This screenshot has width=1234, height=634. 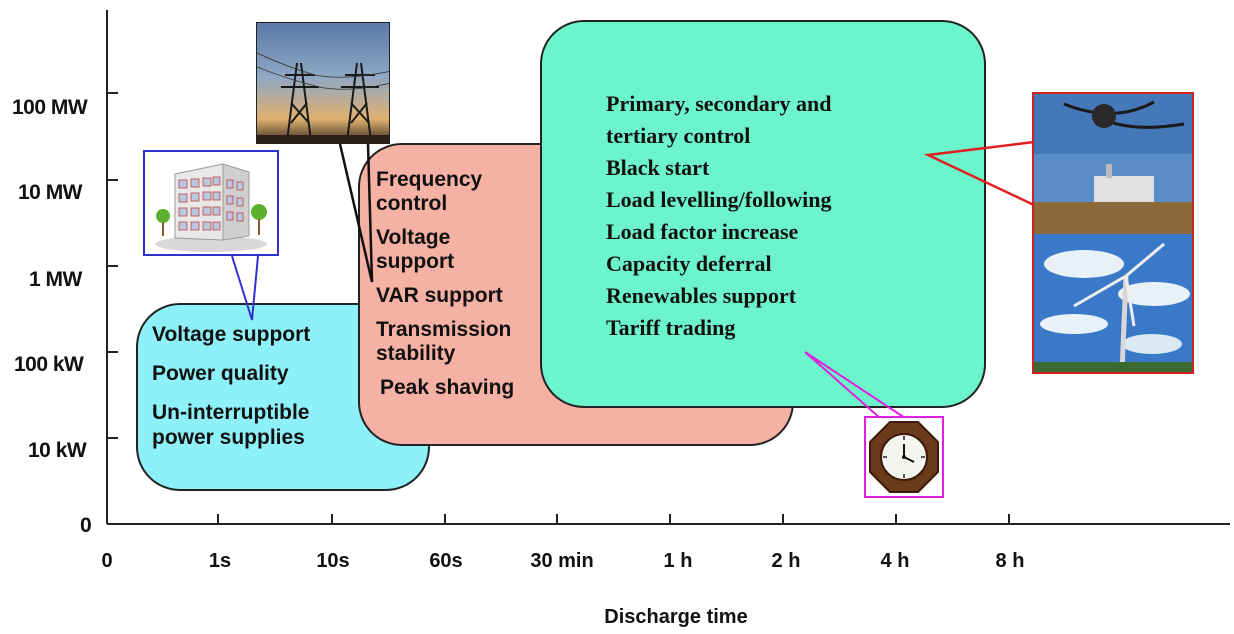 I want to click on y-tick-label: 100 kW, so click(x=49, y=364).